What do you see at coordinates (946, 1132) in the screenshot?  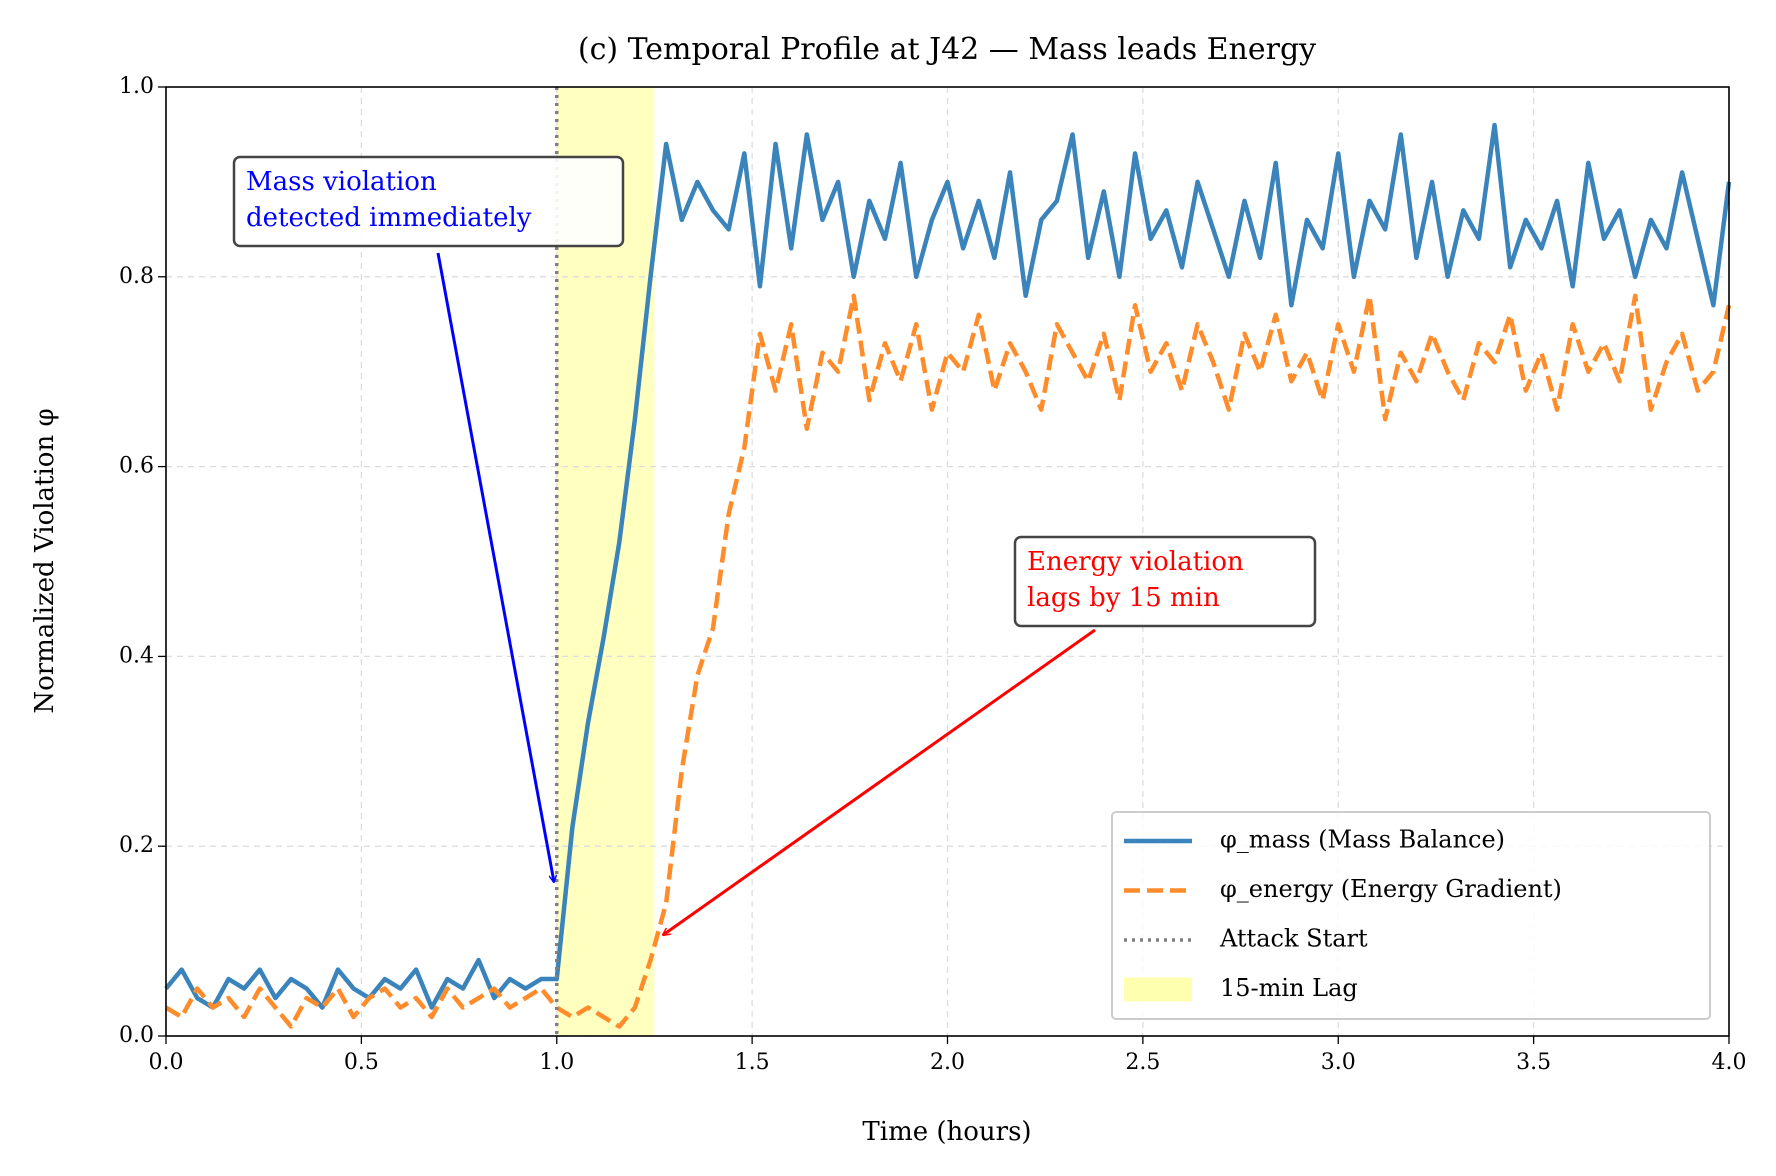 I see `x-axis-label: Time (hours)` at bounding box center [946, 1132].